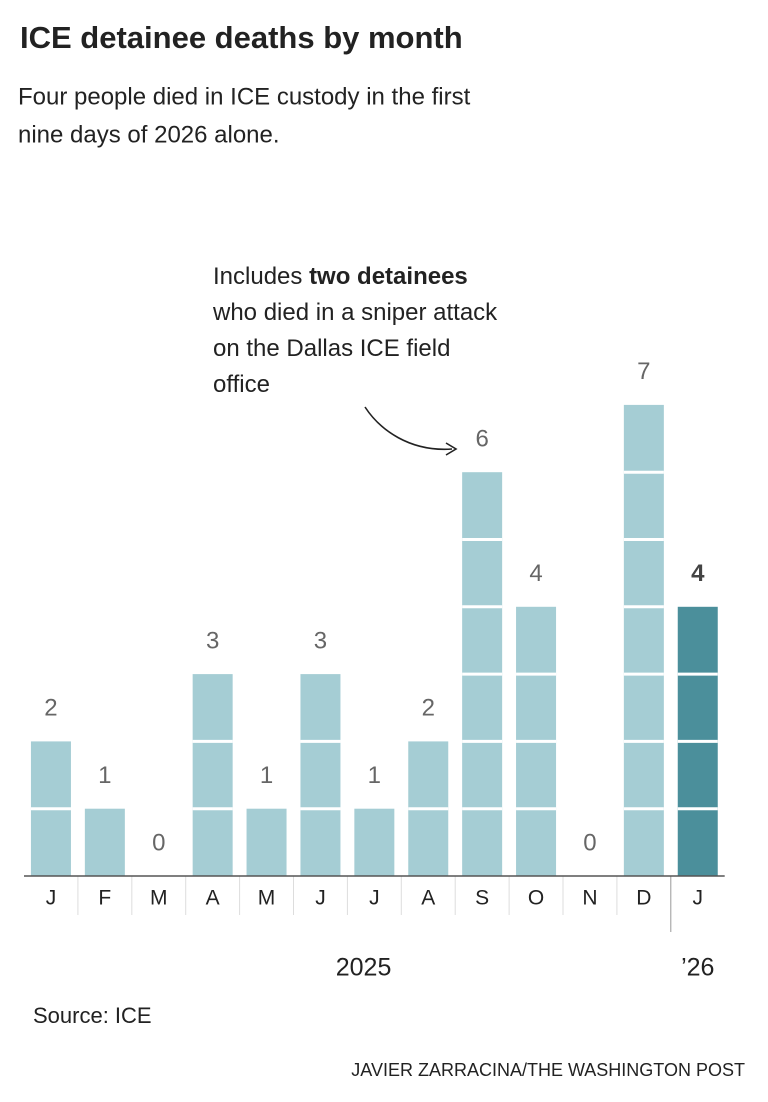  What do you see at coordinates (388, 276) in the screenshot?
I see `annotation-segment: two detainees` at bounding box center [388, 276].